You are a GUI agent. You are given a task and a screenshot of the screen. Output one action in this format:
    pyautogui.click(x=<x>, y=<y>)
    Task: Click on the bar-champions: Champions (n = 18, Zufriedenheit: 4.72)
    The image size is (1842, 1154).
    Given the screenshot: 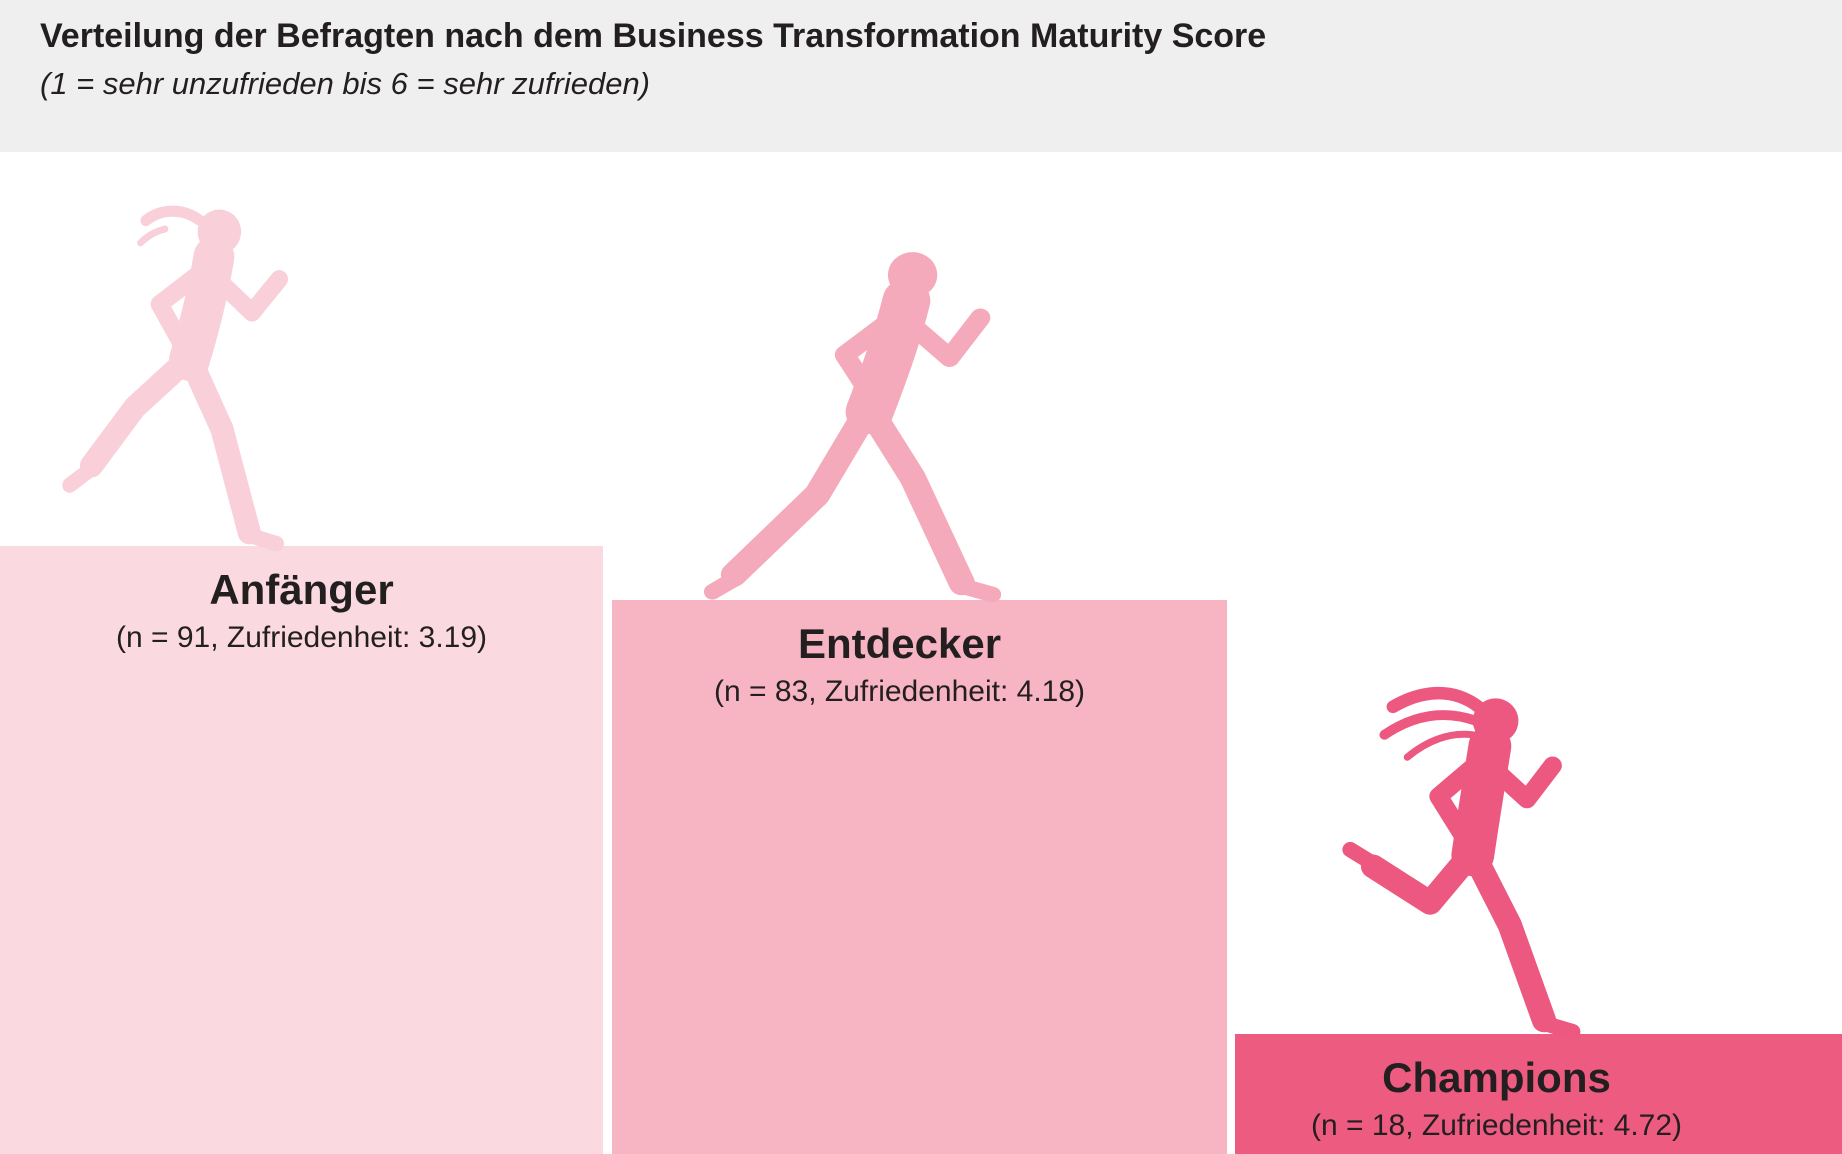 What is the action you would take?
    pyautogui.click(x=1538, y=1094)
    